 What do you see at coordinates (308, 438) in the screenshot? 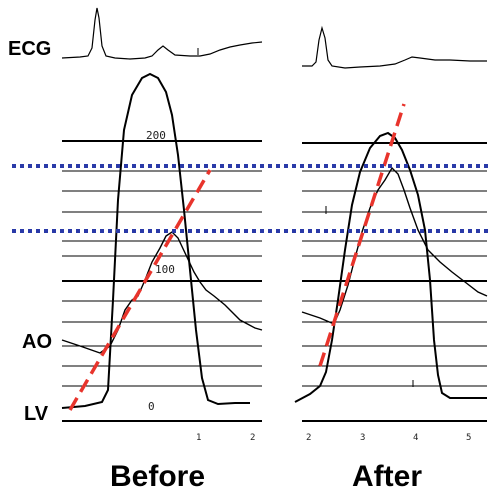
I see `time-tick-after-2: 2` at bounding box center [308, 438].